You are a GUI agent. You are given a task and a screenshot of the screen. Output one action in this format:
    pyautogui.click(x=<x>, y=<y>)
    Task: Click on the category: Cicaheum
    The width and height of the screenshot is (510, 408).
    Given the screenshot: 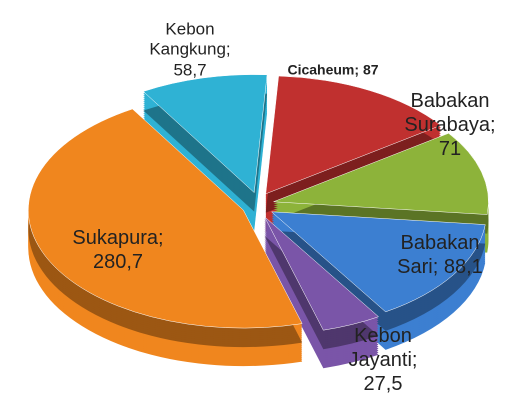 What is the action you would take?
    pyautogui.click(x=321, y=69)
    